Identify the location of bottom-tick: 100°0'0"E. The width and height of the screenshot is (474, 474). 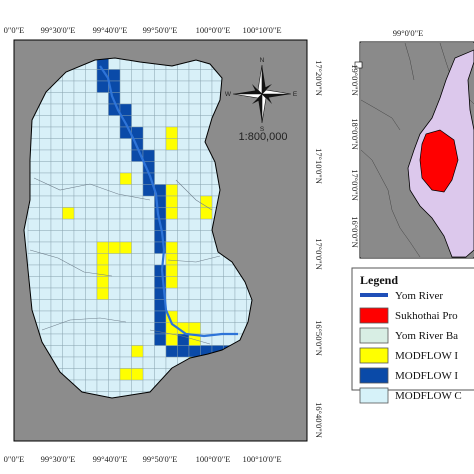
(213, 459).